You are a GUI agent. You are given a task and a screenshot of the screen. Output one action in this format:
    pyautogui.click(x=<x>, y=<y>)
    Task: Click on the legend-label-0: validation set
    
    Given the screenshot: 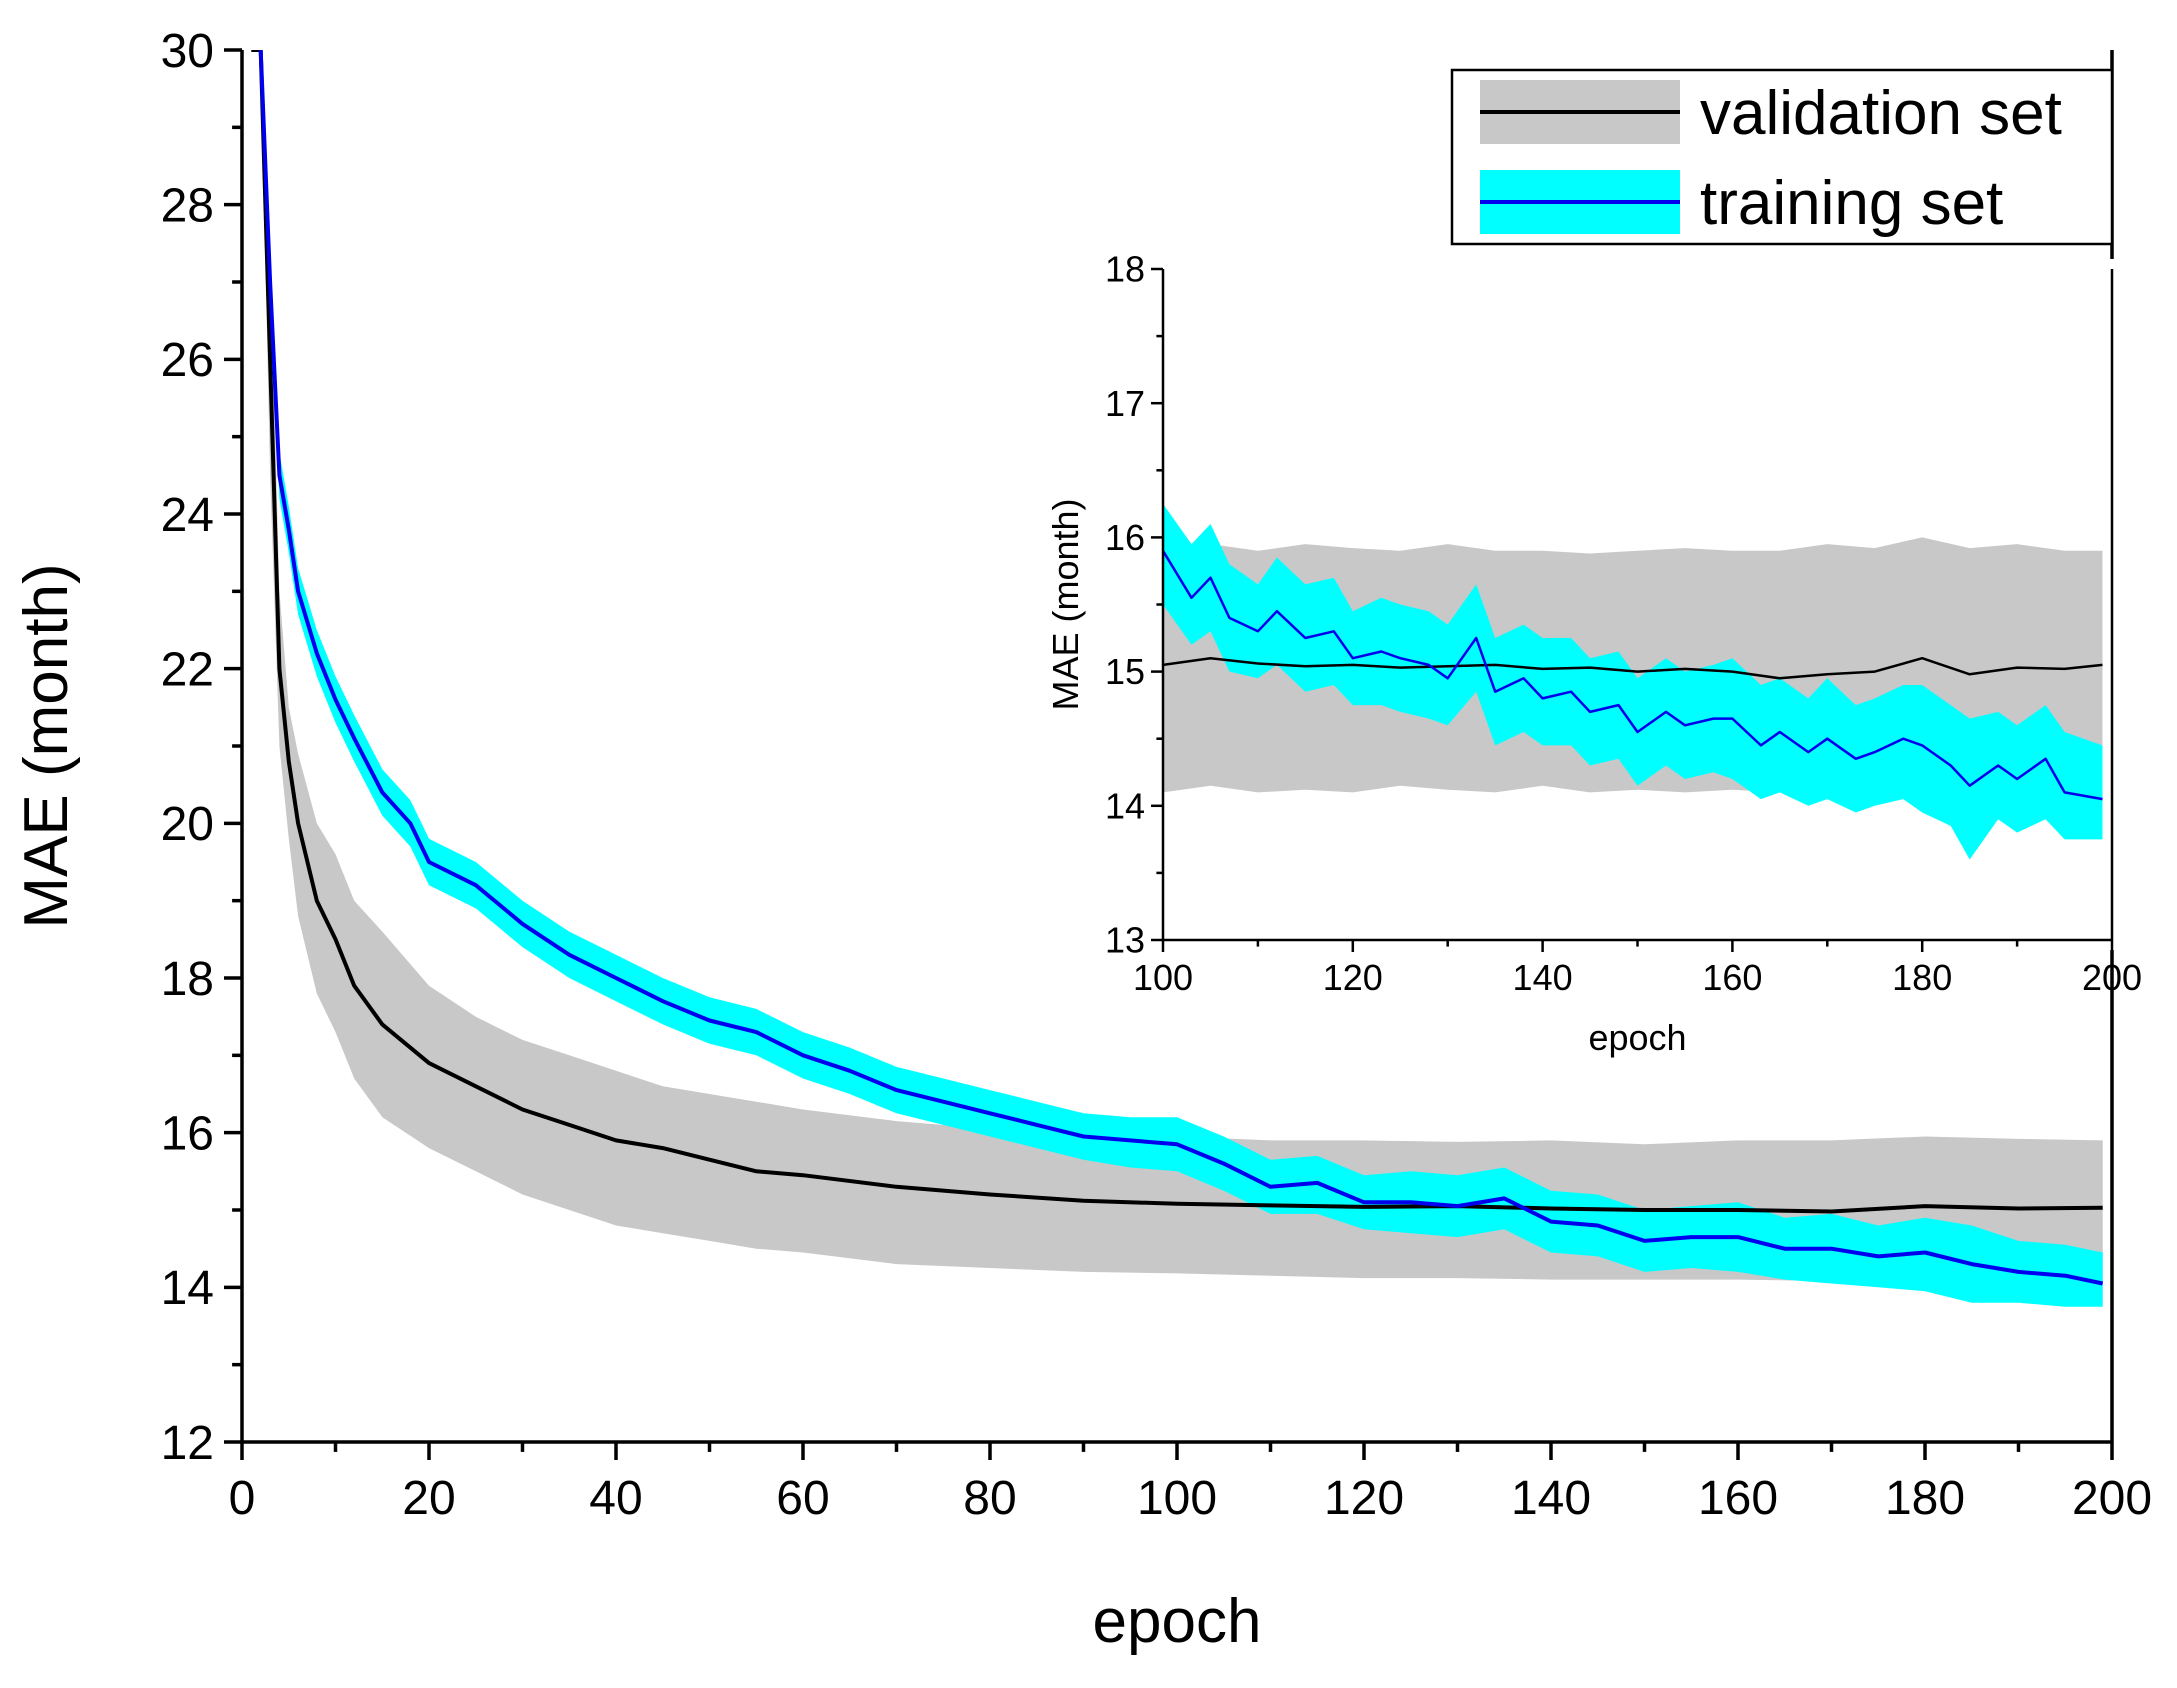 What is the action you would take?
    pyautogui.click(x=1881, y=113)
    